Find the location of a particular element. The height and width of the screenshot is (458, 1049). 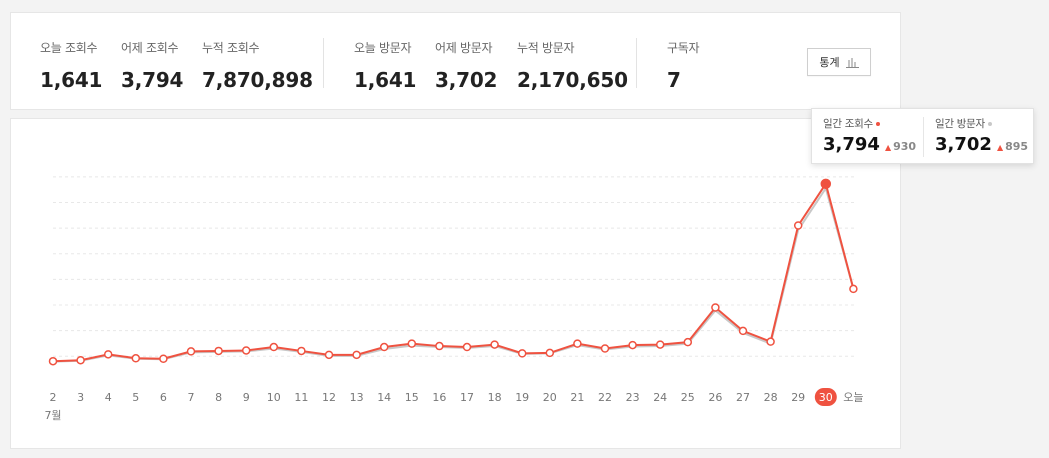

x-tick-label: 2 is located at coordinates (53, 397).